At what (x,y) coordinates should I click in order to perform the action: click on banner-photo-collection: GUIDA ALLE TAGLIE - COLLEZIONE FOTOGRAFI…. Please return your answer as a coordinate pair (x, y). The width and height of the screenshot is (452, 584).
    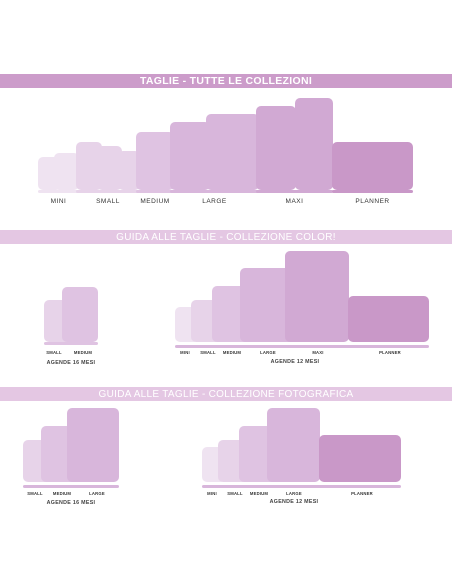
    Looking at the image, I should click on (226, 394).